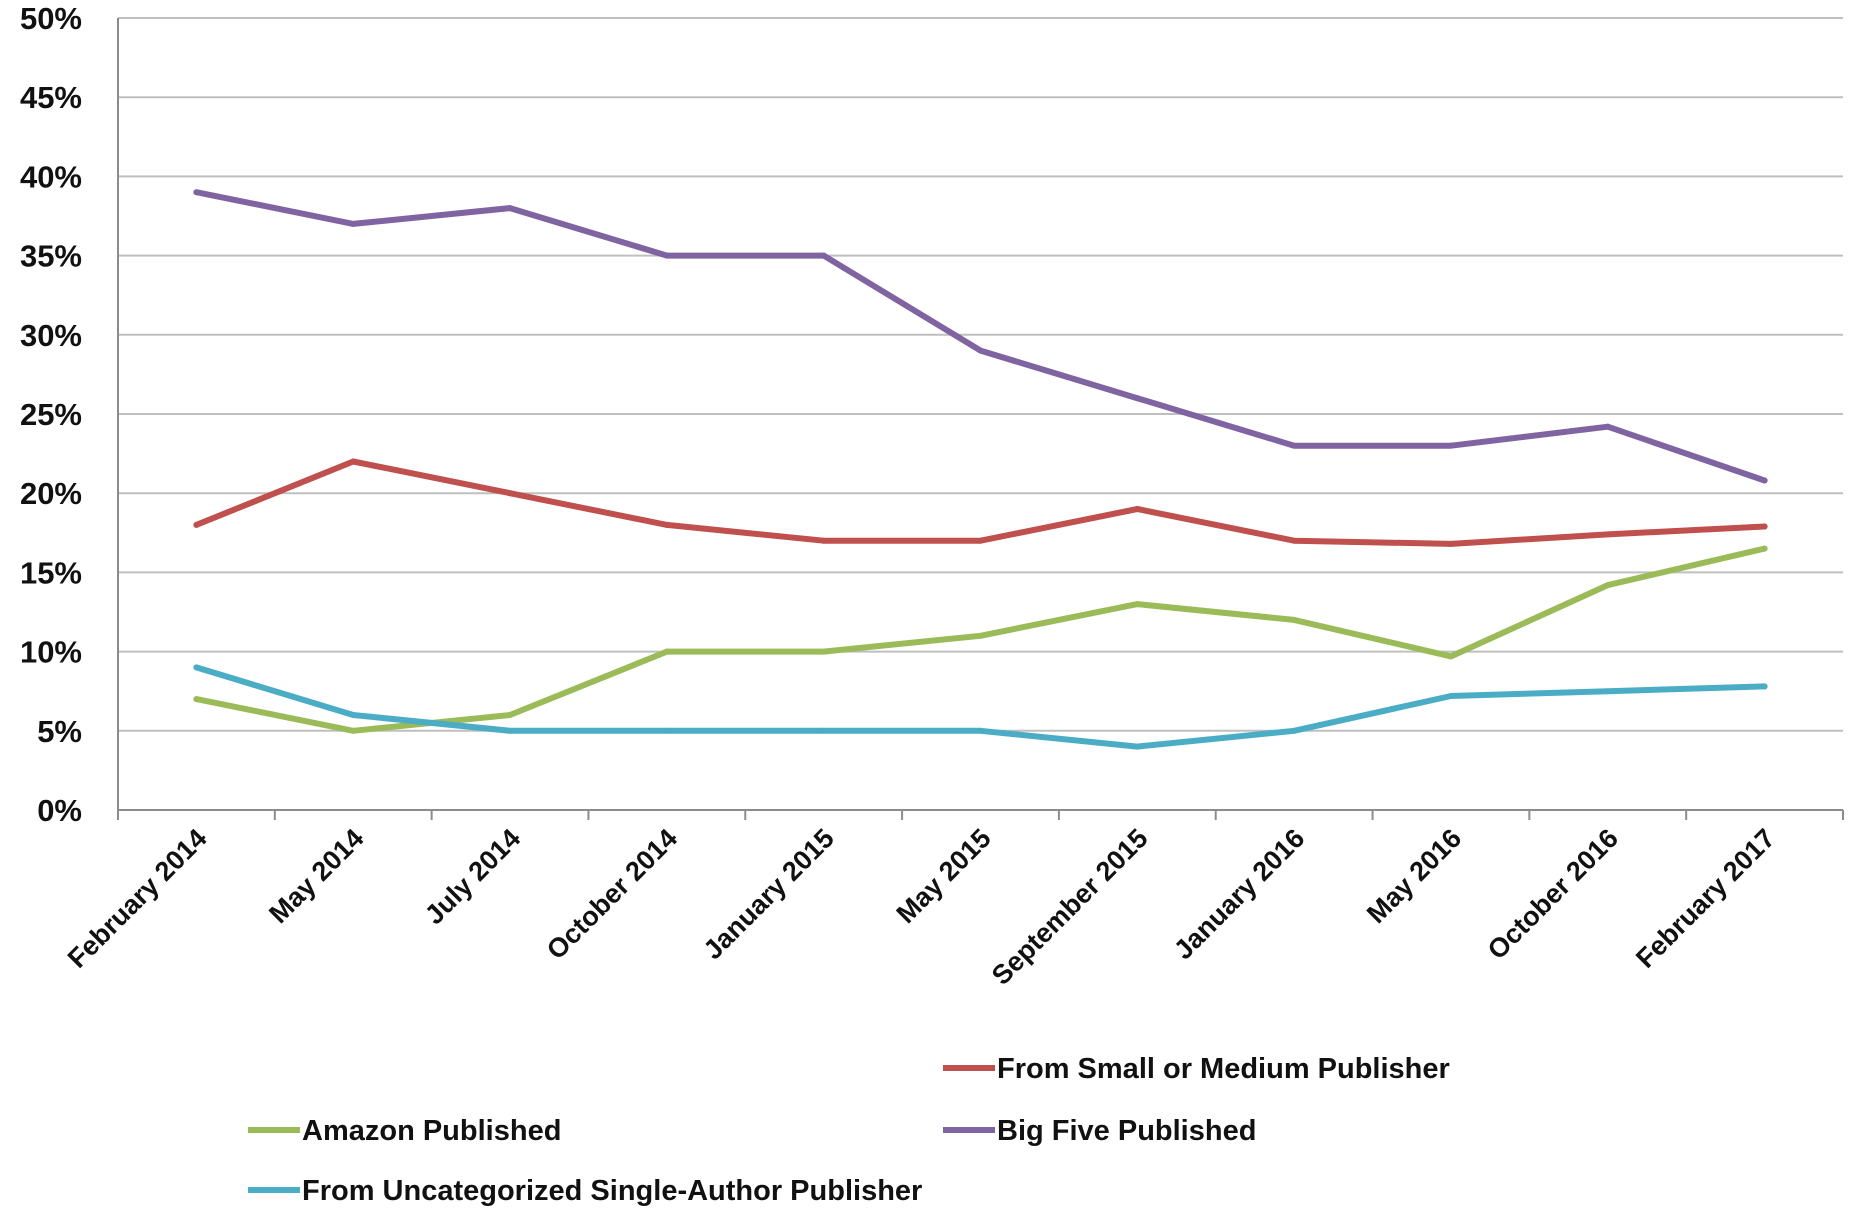 The width and height of the screenshot is (1851, 1221). I want to click on x-tick-label: May 2014, so click(316, 876).